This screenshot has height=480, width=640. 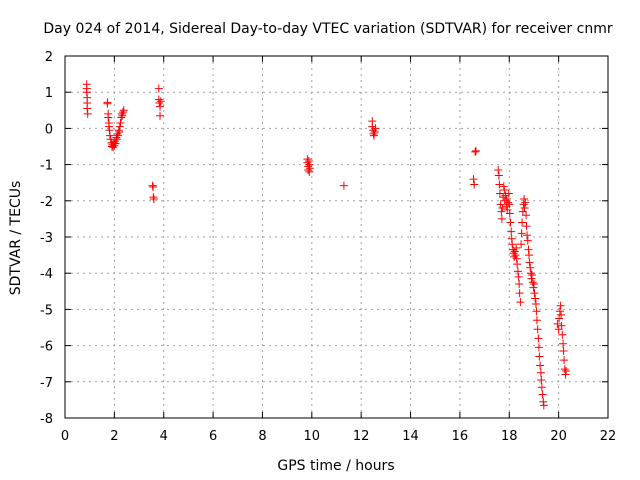 I want to click on x-tick-label: 2, so click(x=114, y=436).